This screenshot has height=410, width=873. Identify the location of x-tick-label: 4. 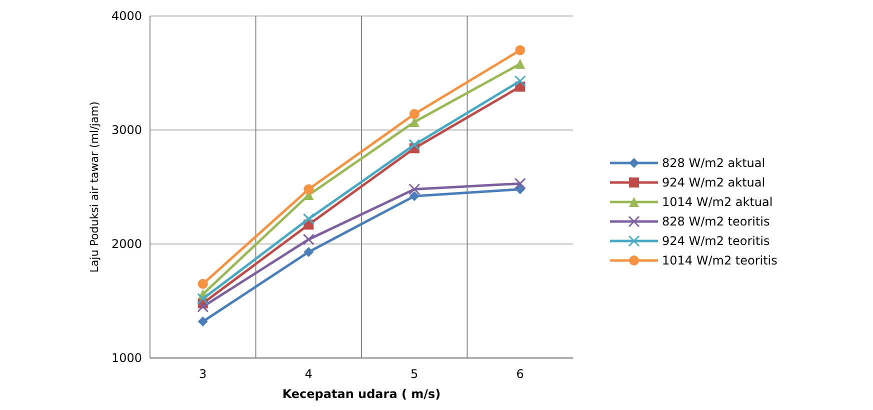
(308, 374).